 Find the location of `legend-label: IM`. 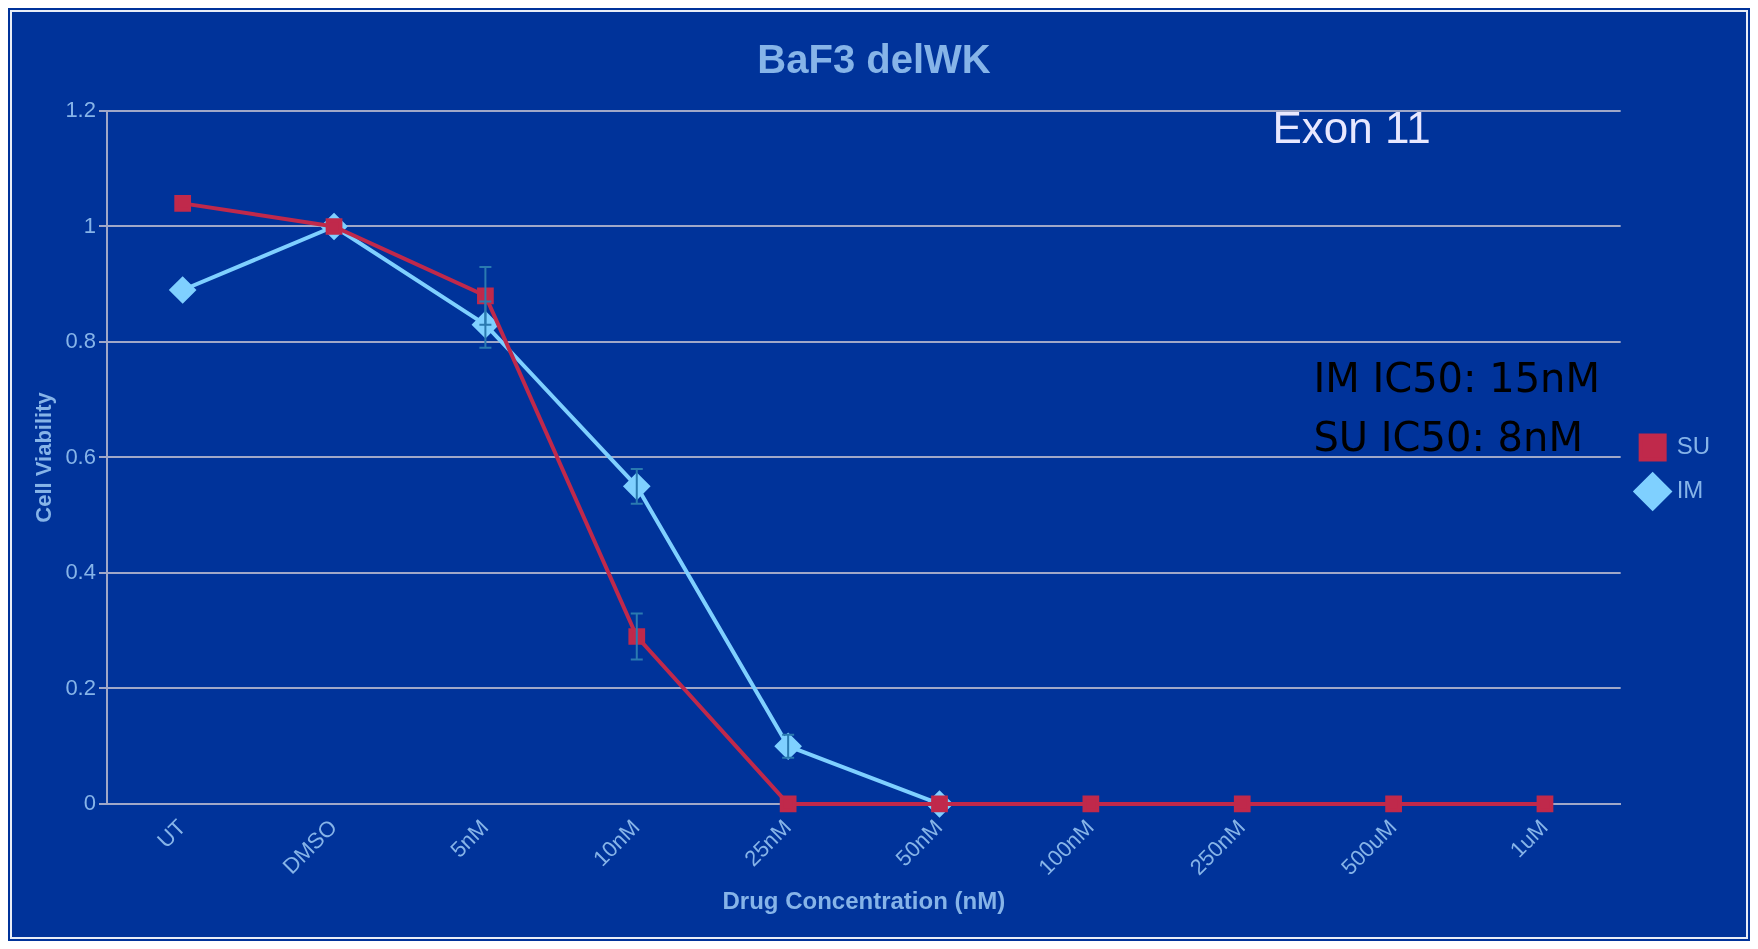

legend-label: IM is located at coordinates (1690, 490).